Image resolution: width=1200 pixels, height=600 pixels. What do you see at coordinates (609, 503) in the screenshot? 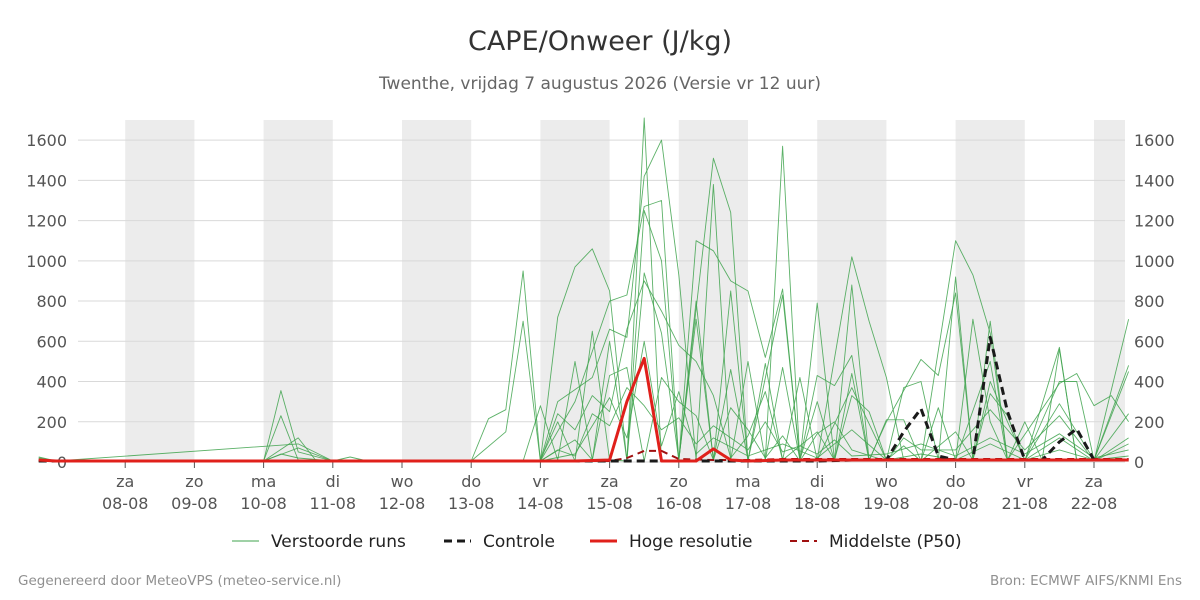
I see `x-tick-date: 15-08` at bounding box center [609, 503].